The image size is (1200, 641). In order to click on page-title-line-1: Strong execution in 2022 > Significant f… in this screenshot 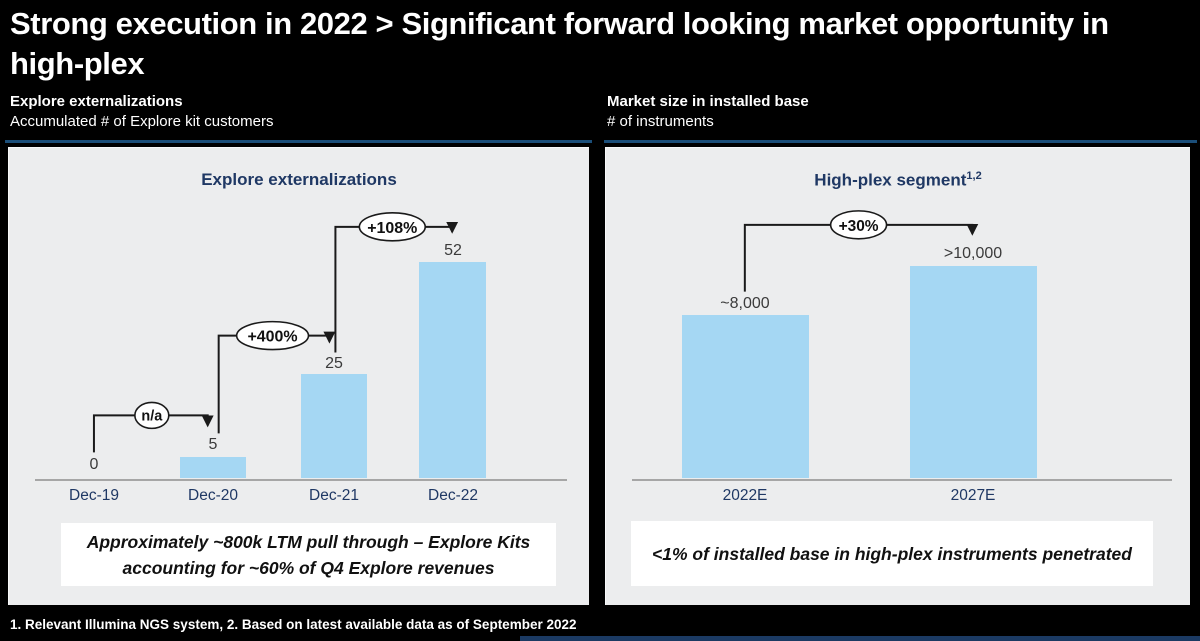, I will do `click(559, 23)`.